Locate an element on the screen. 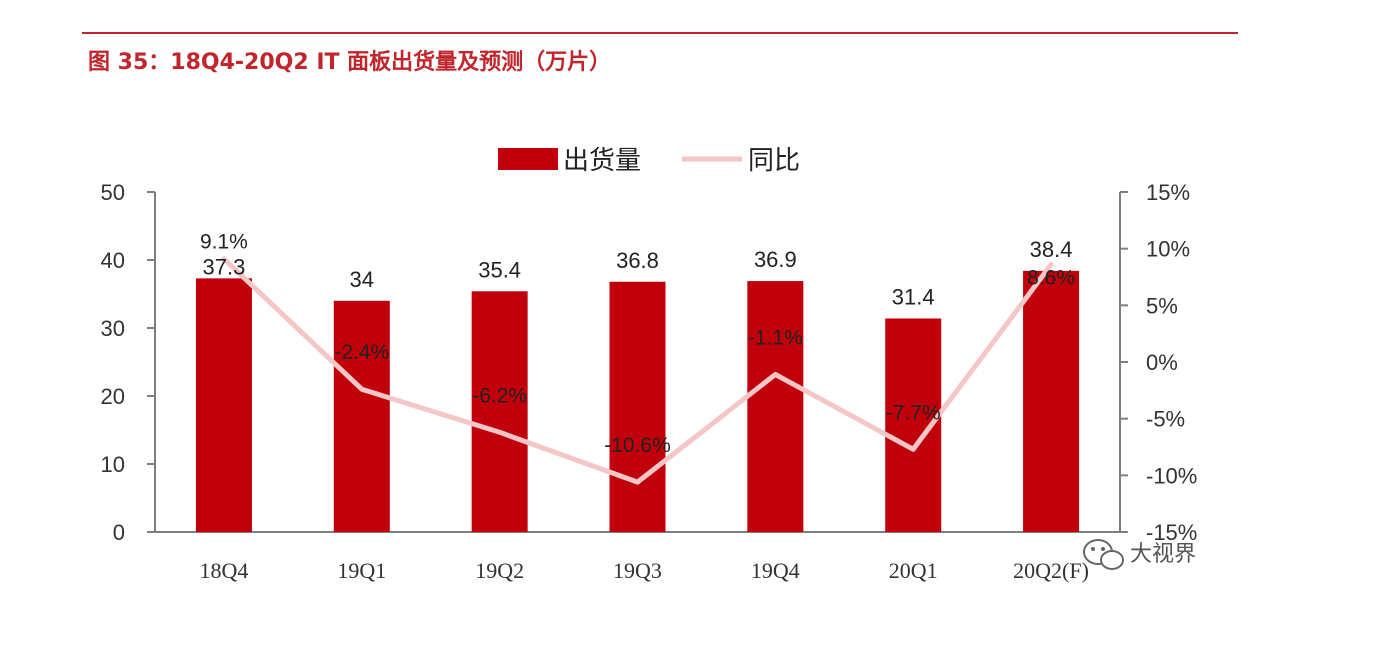  wechat-icon is located at coordinates (1103, 554).